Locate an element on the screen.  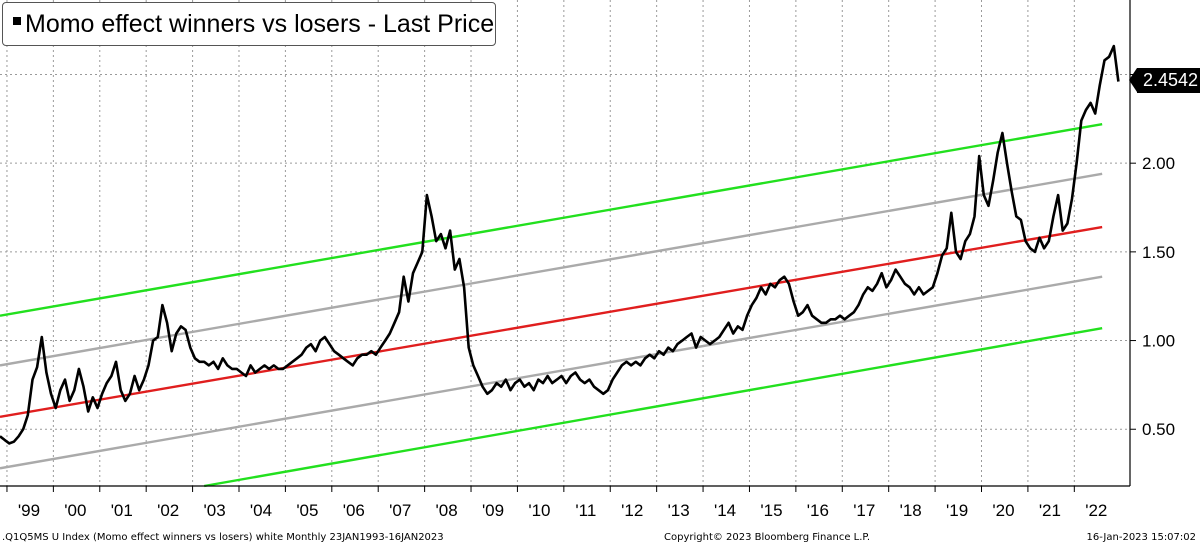
x-tick-label: '00 is located at coordinates (75, 510).